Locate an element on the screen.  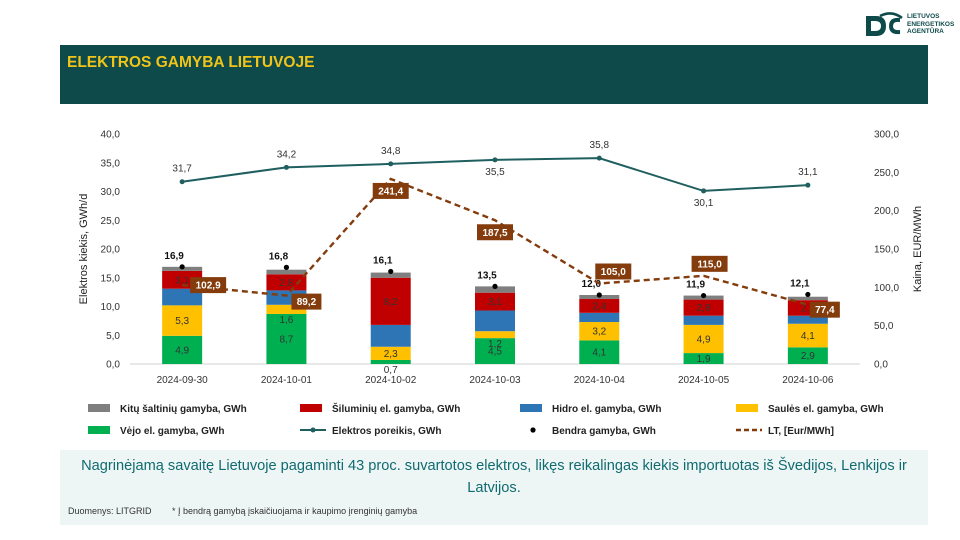
demand-label: 31,1 is located at coordinates (808, 172).